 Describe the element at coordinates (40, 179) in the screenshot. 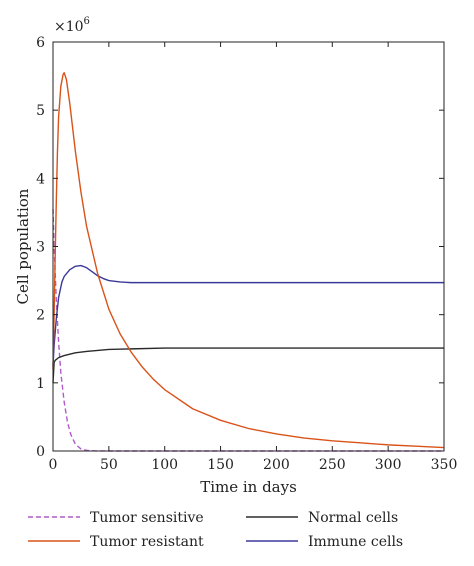

I see `y-tick-label: 4` at that location.